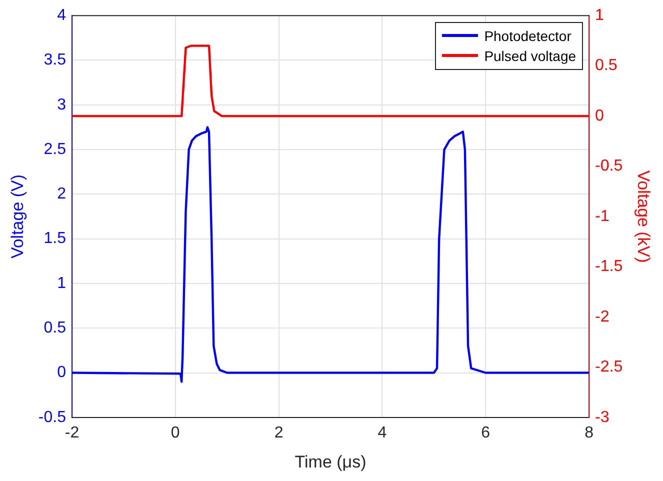  What do you see at coordinates (330, 462) in the screenshot?
I see `x-axis-title: Time (μs)` at bounding box center [330, 462].